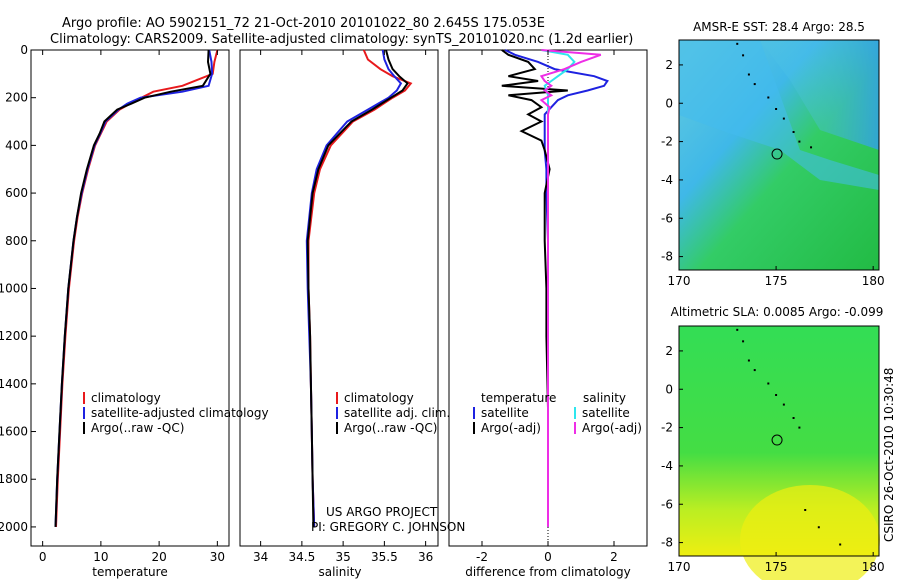 Image resolution: width=900 pixels, height=580 pixels. Describe the element at coordinates (16, 98) in the screenshot. I see `y-tick-label: 200` at that location.